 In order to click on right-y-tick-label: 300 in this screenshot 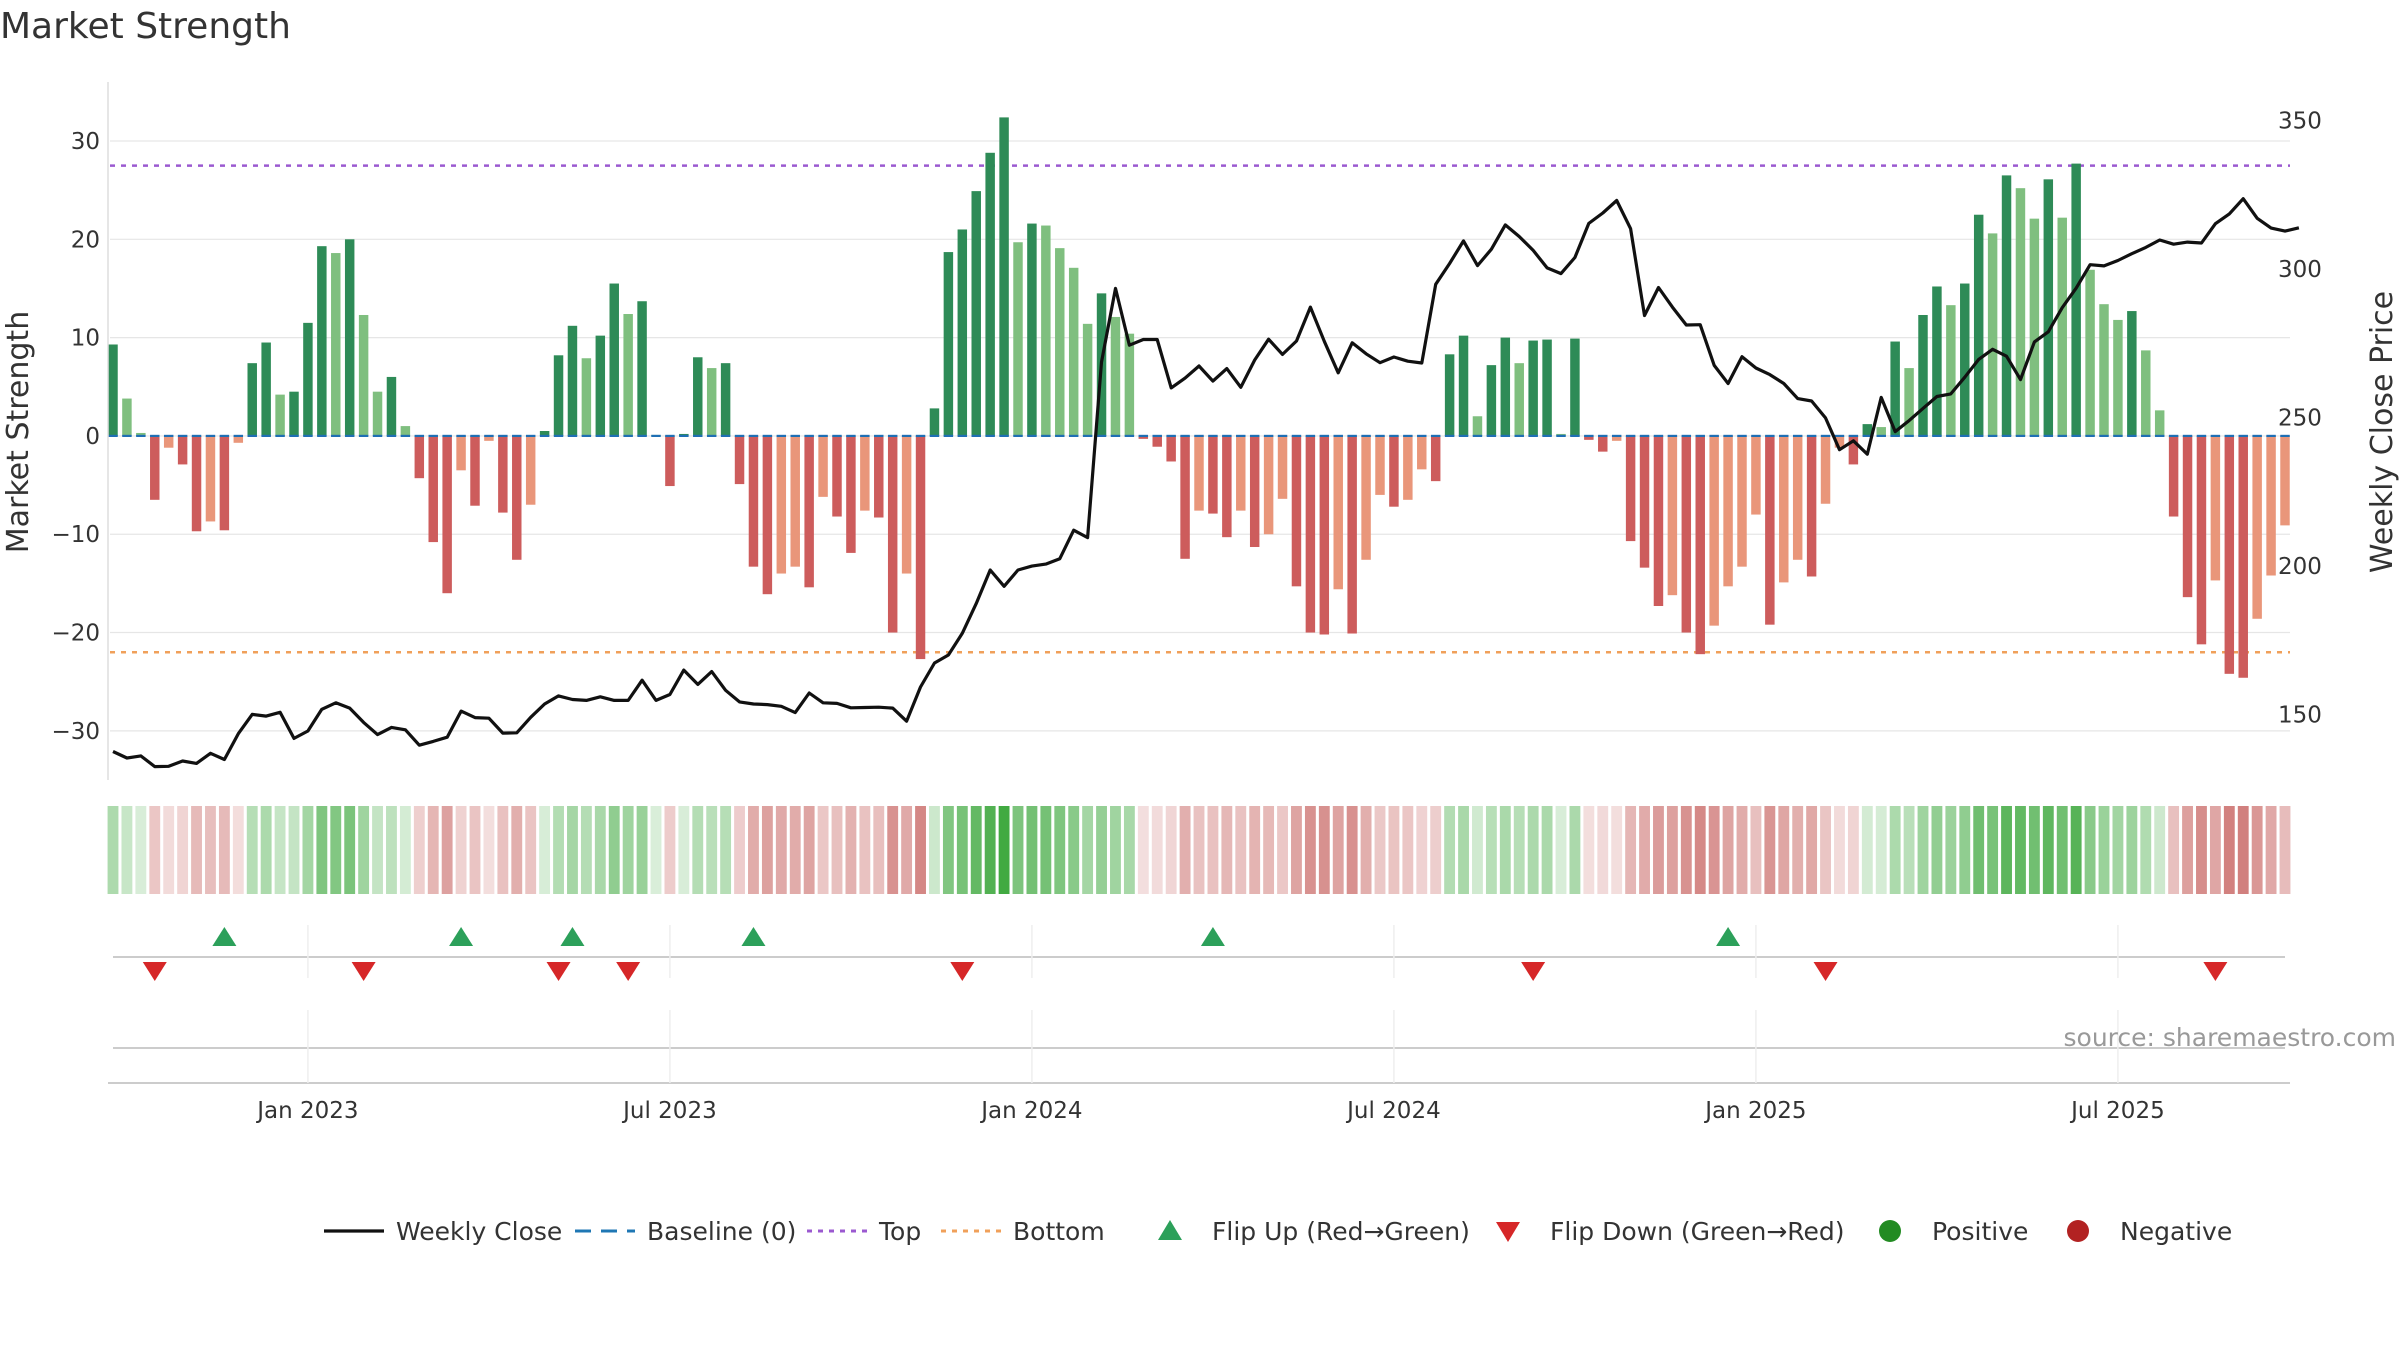, I will do `click(2300, 270)`.